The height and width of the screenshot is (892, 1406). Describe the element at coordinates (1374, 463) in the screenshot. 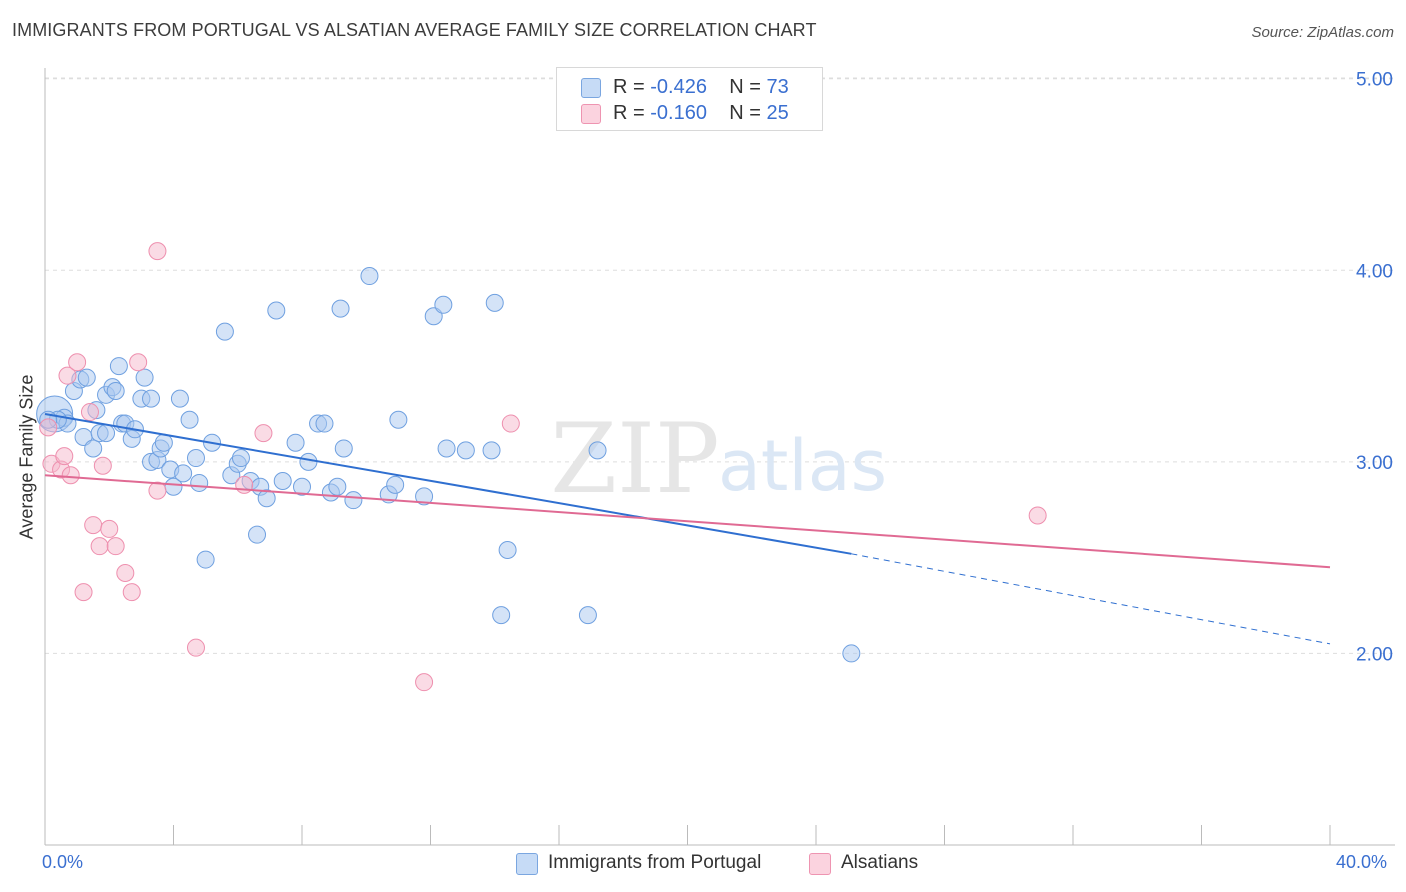

I see `y-tick-label: 3.00` at that location.